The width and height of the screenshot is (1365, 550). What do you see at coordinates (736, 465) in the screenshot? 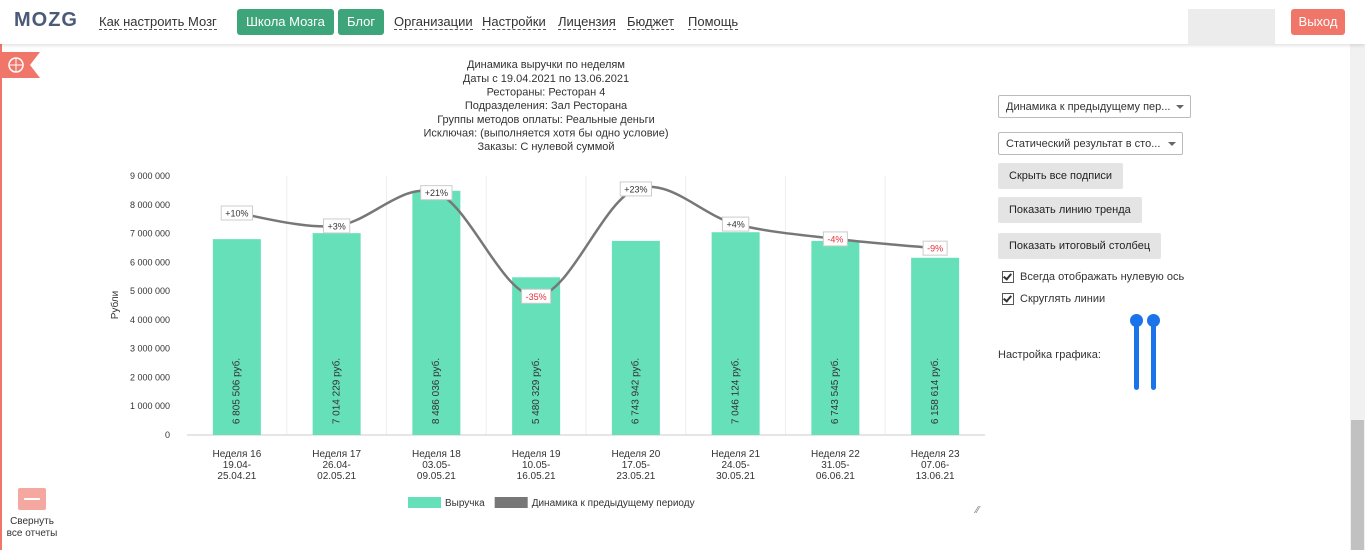
I see `x-tick-label: Неделя 21 24.05- 30.05.21` at bounding box center [736, 465].